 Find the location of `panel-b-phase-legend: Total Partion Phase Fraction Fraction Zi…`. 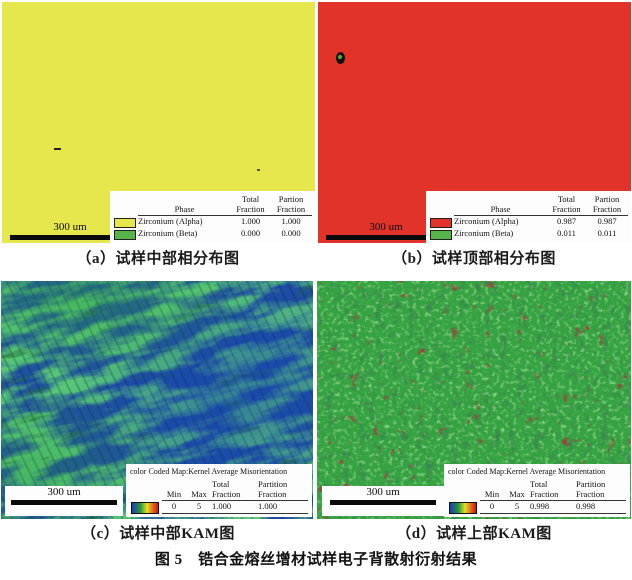

panel-b-phase-legend: Total Partion Phase Fraction Fraction Zi… is located at coordinates (528, 216).